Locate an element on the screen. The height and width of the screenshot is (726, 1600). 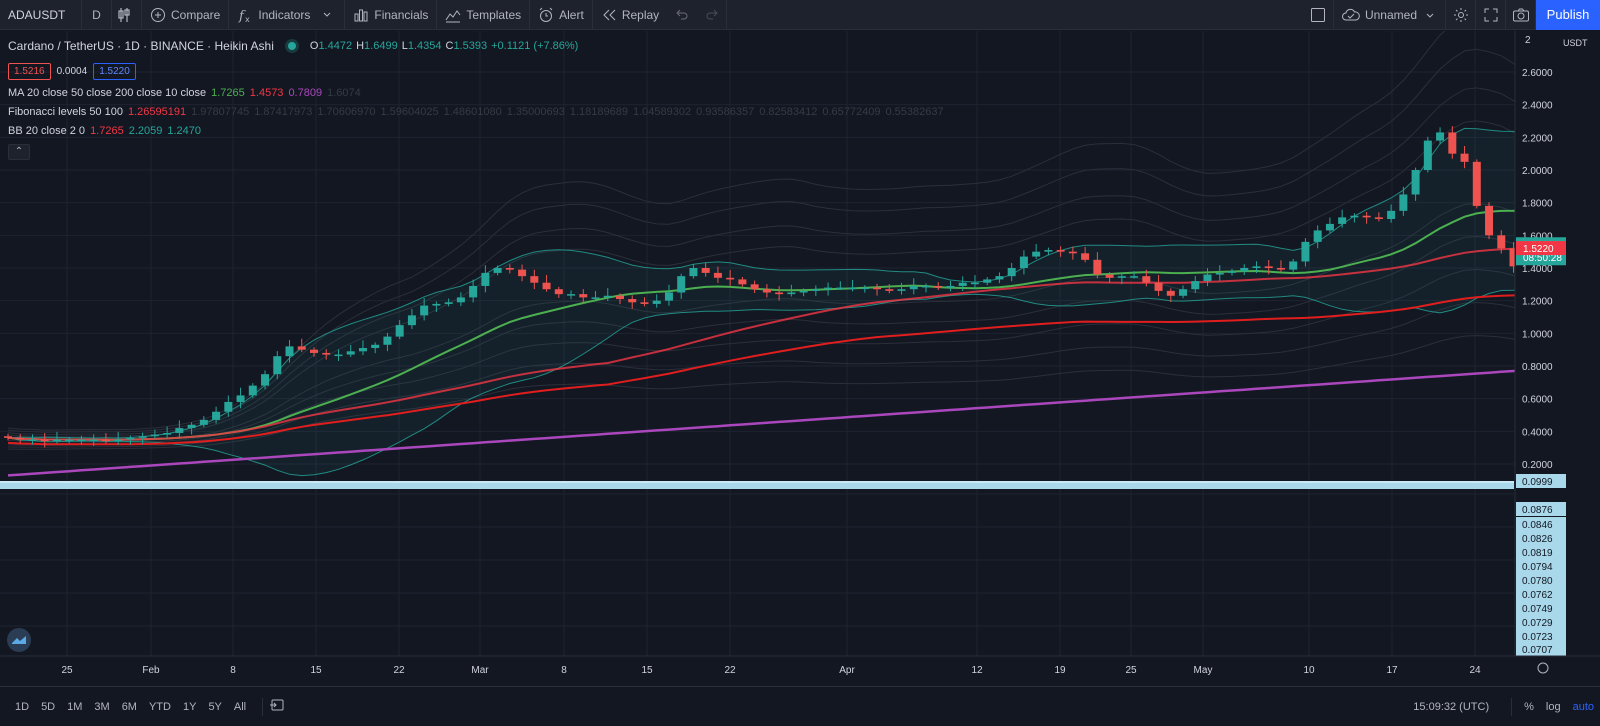
buy-price-button: 1.5220 is located at coordinates (114, 71).